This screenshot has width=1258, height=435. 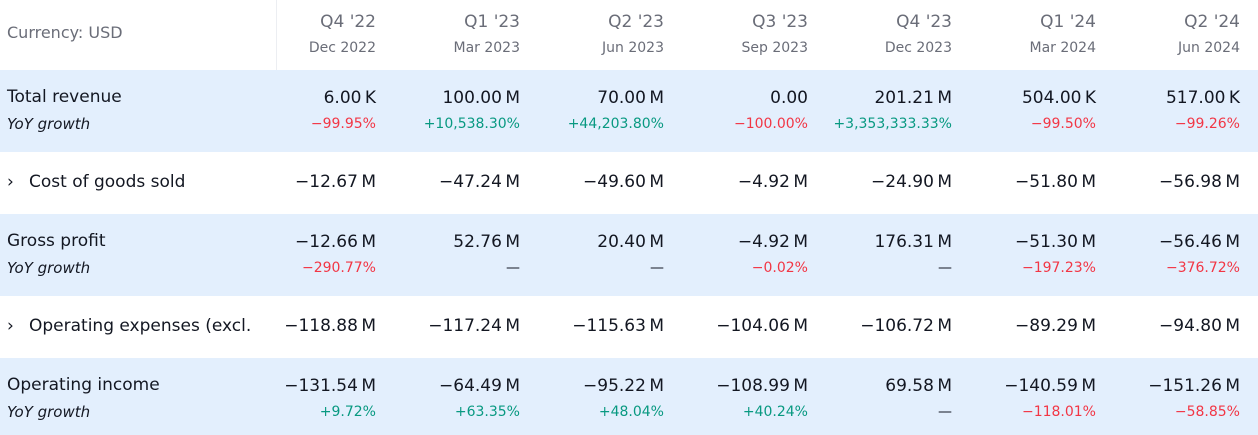 I want to click on table-cell: −49.60 M, so click(x=592, y=183).